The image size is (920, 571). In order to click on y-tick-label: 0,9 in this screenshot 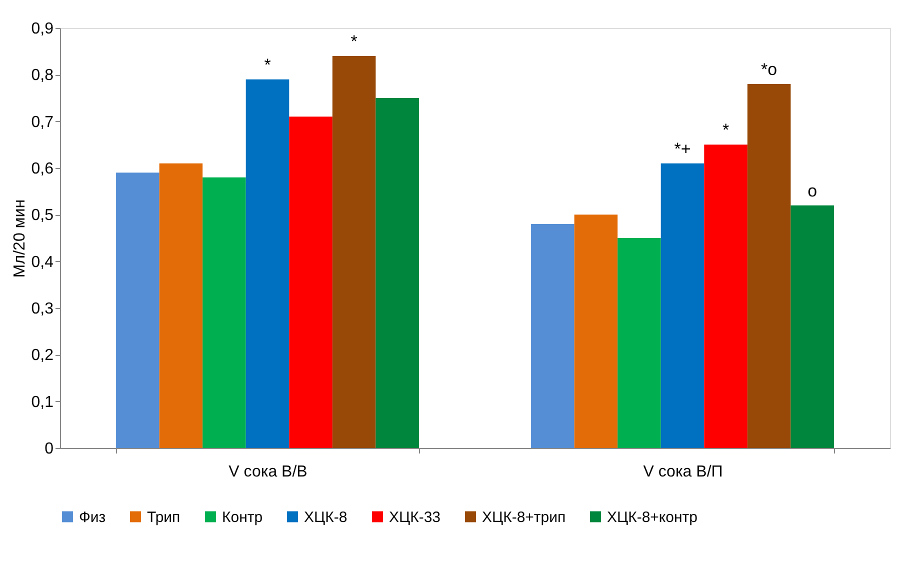, I will do `click(42, 29)`.